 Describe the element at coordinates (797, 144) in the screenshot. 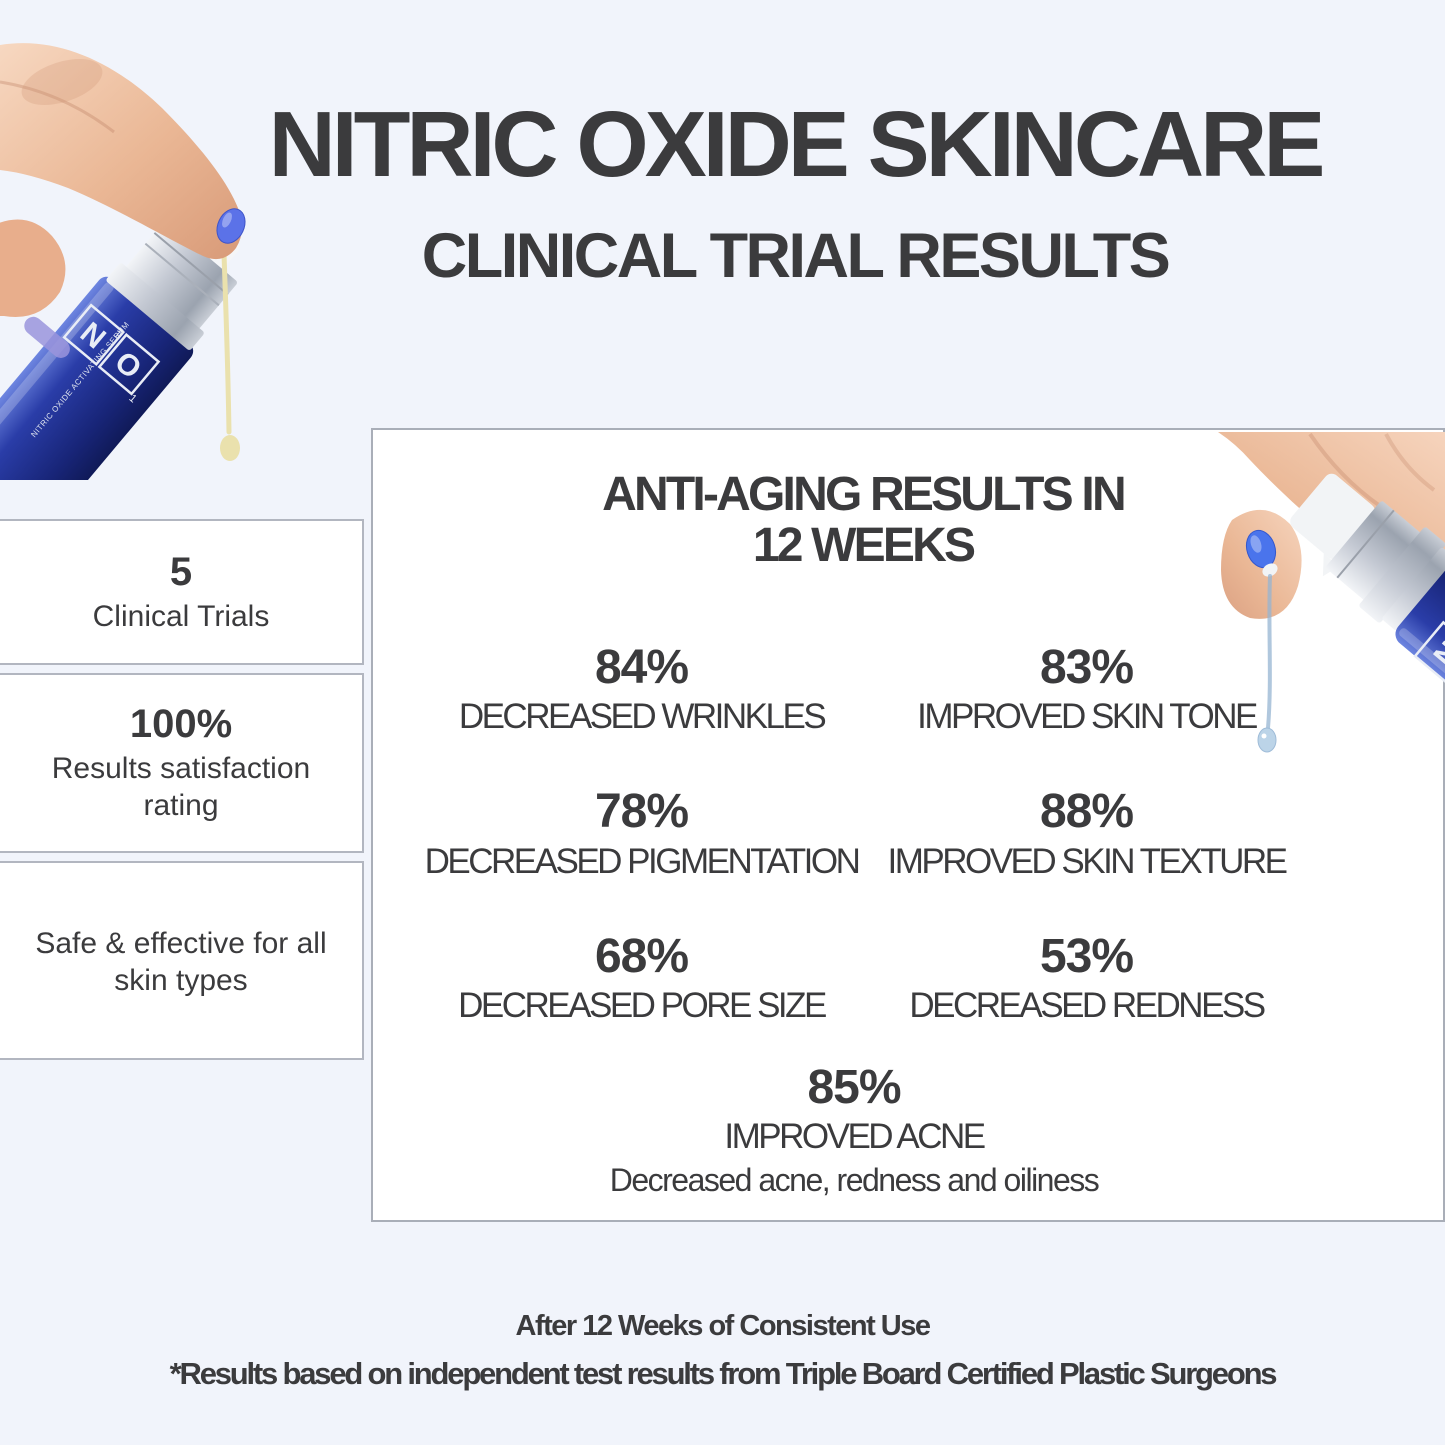

I see `page-title: NITRIC OXIDE SKINCARE` at that location.